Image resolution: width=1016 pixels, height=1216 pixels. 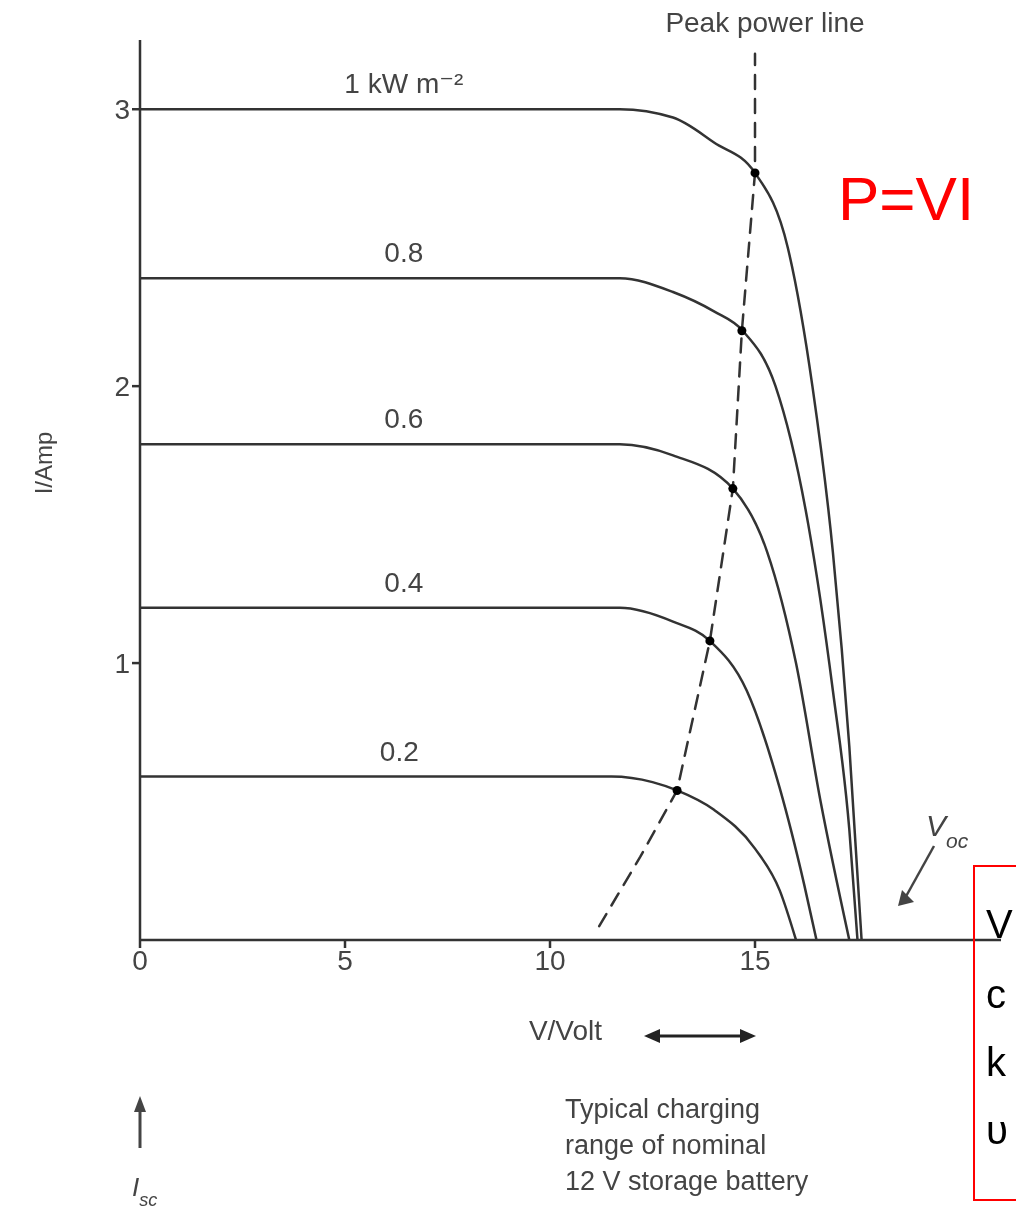 I want to click on y-tick-label: 1, so click(x=122, y=664).